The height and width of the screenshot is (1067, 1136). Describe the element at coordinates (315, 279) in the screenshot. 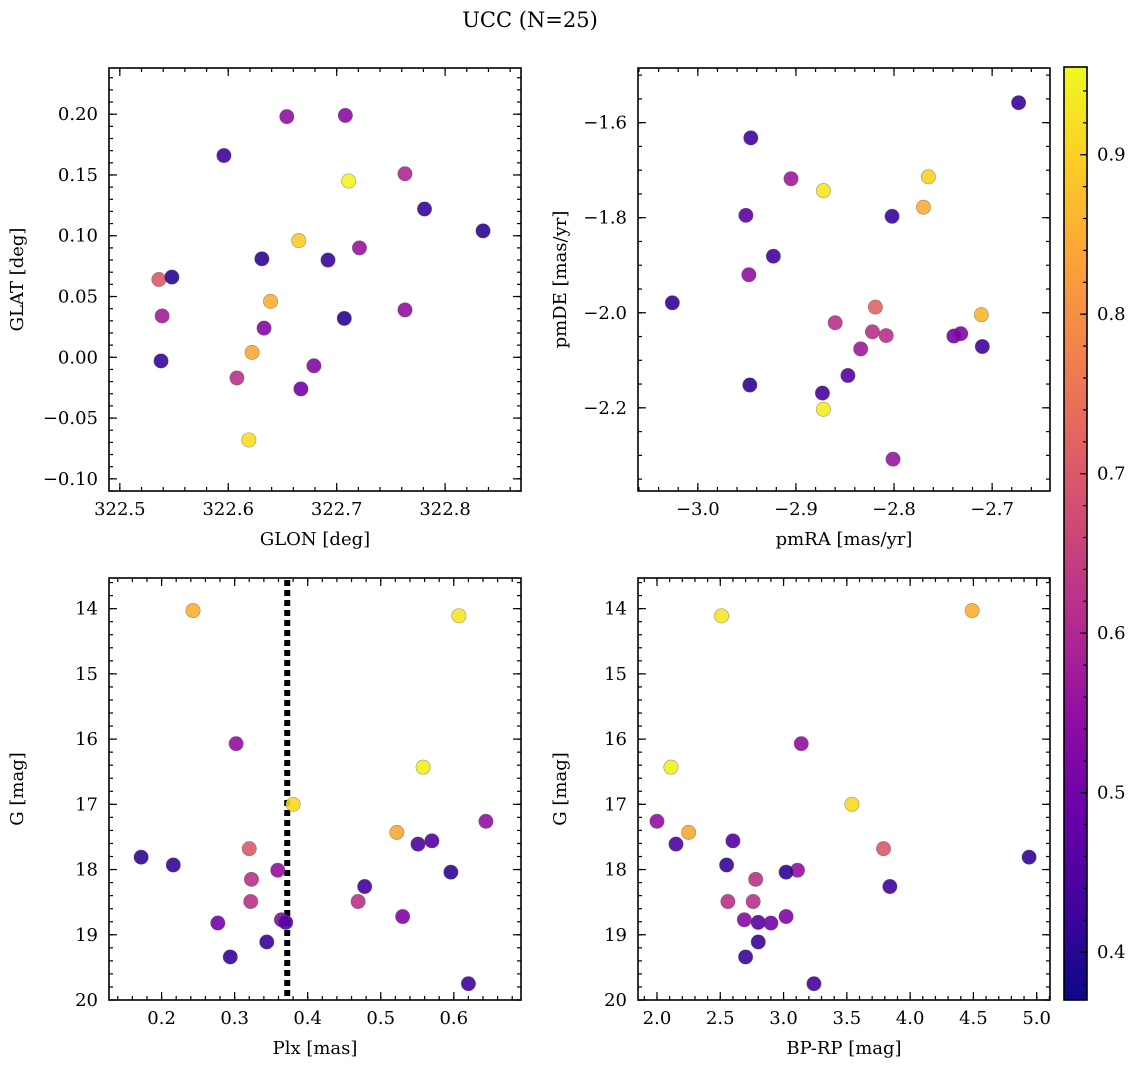

I see `axes-frame` at that location.